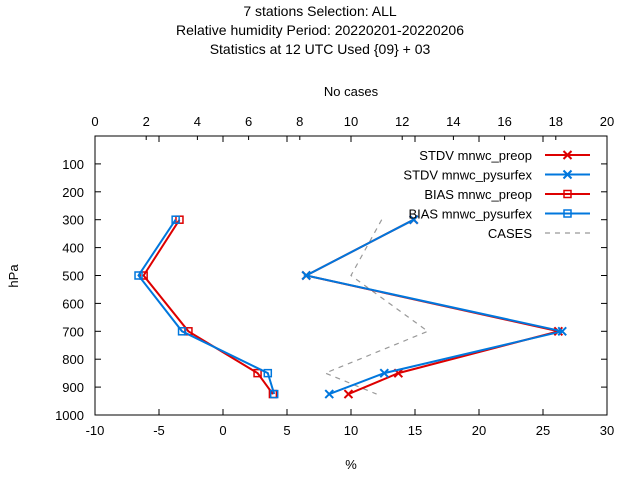  What do you see at coordinates (73, 192) in the screenshot?
I see `y-tick-label: 200` at bounding box center [73, 192].